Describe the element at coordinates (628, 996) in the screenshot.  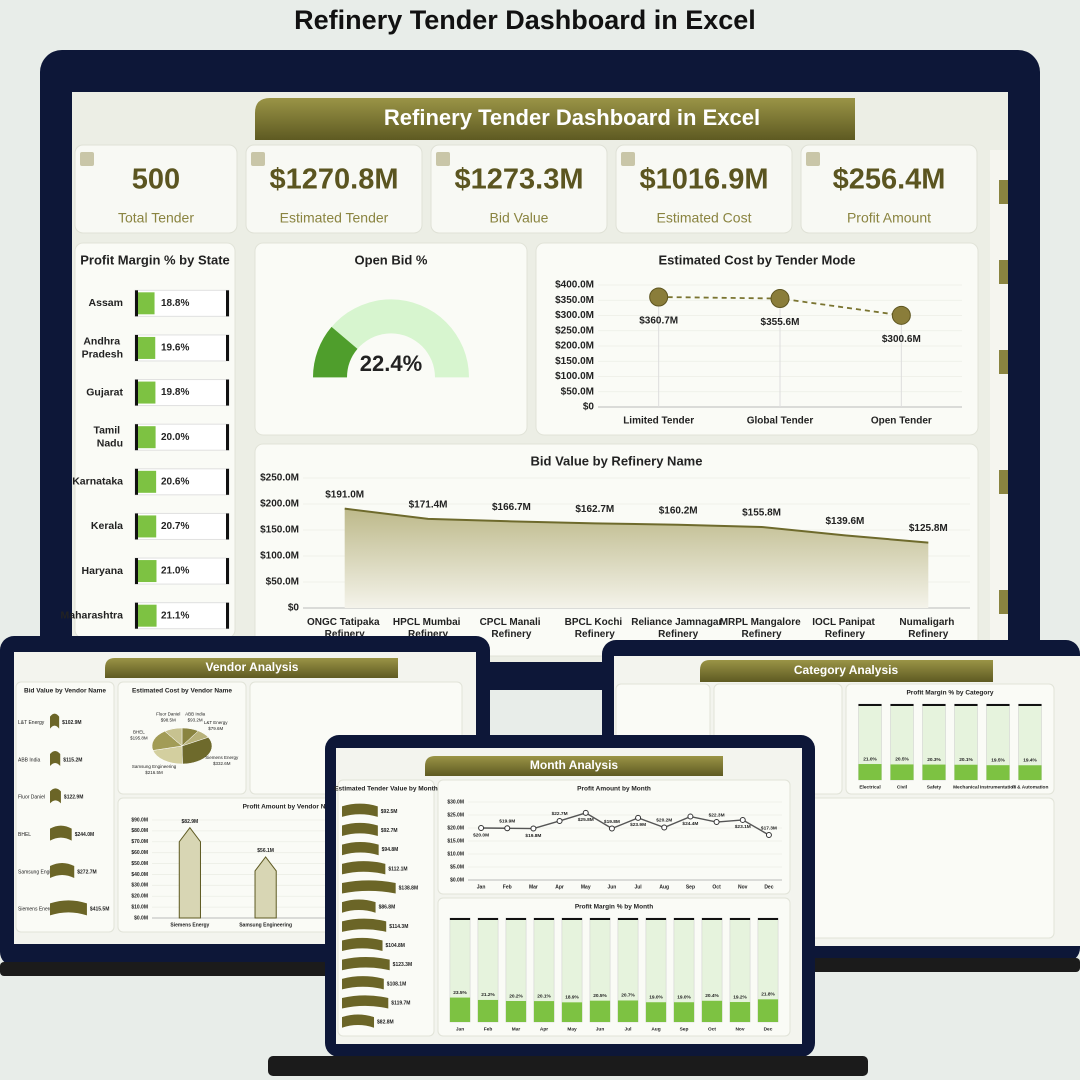
I see `data-label: 20.7%` at that location.